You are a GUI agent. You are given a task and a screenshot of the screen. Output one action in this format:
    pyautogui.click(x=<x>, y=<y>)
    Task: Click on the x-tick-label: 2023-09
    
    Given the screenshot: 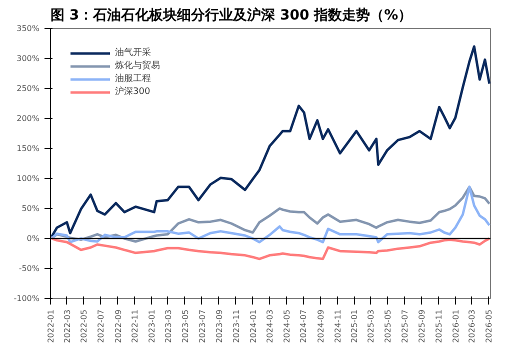 What is the action you would take?
    pyautogui.click(x=219, y=326)
    